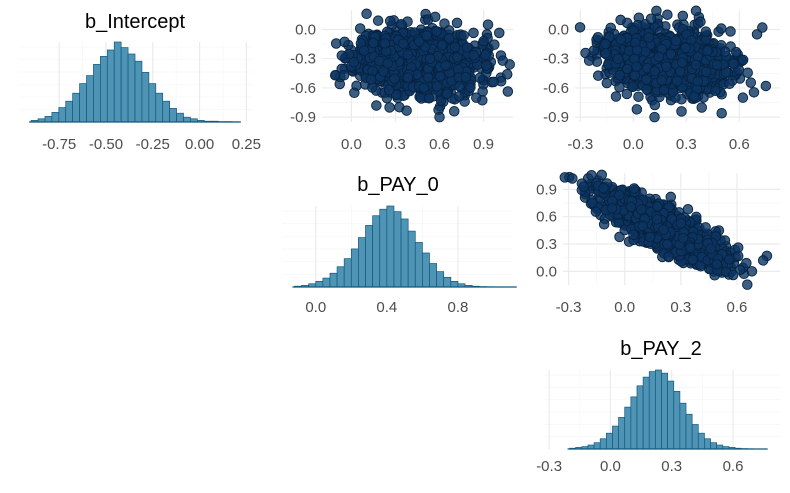 The height and width of the screenshot is (493, 790). Describe the element at coordinates (303, 59) in the screenshot. I see `y-tick-label: -0.3` at that location.